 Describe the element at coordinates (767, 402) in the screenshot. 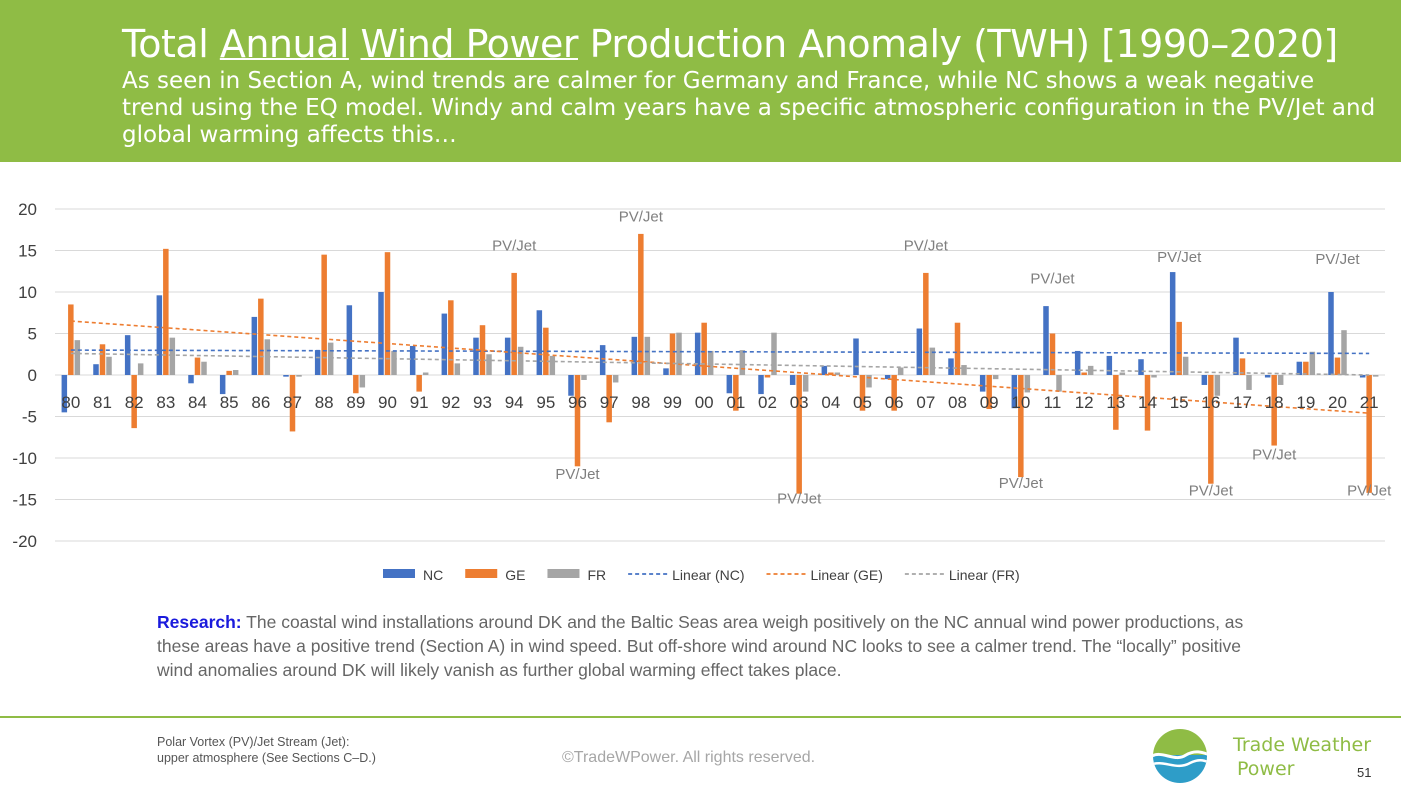

I see `x-tick-label: 02` at that location.